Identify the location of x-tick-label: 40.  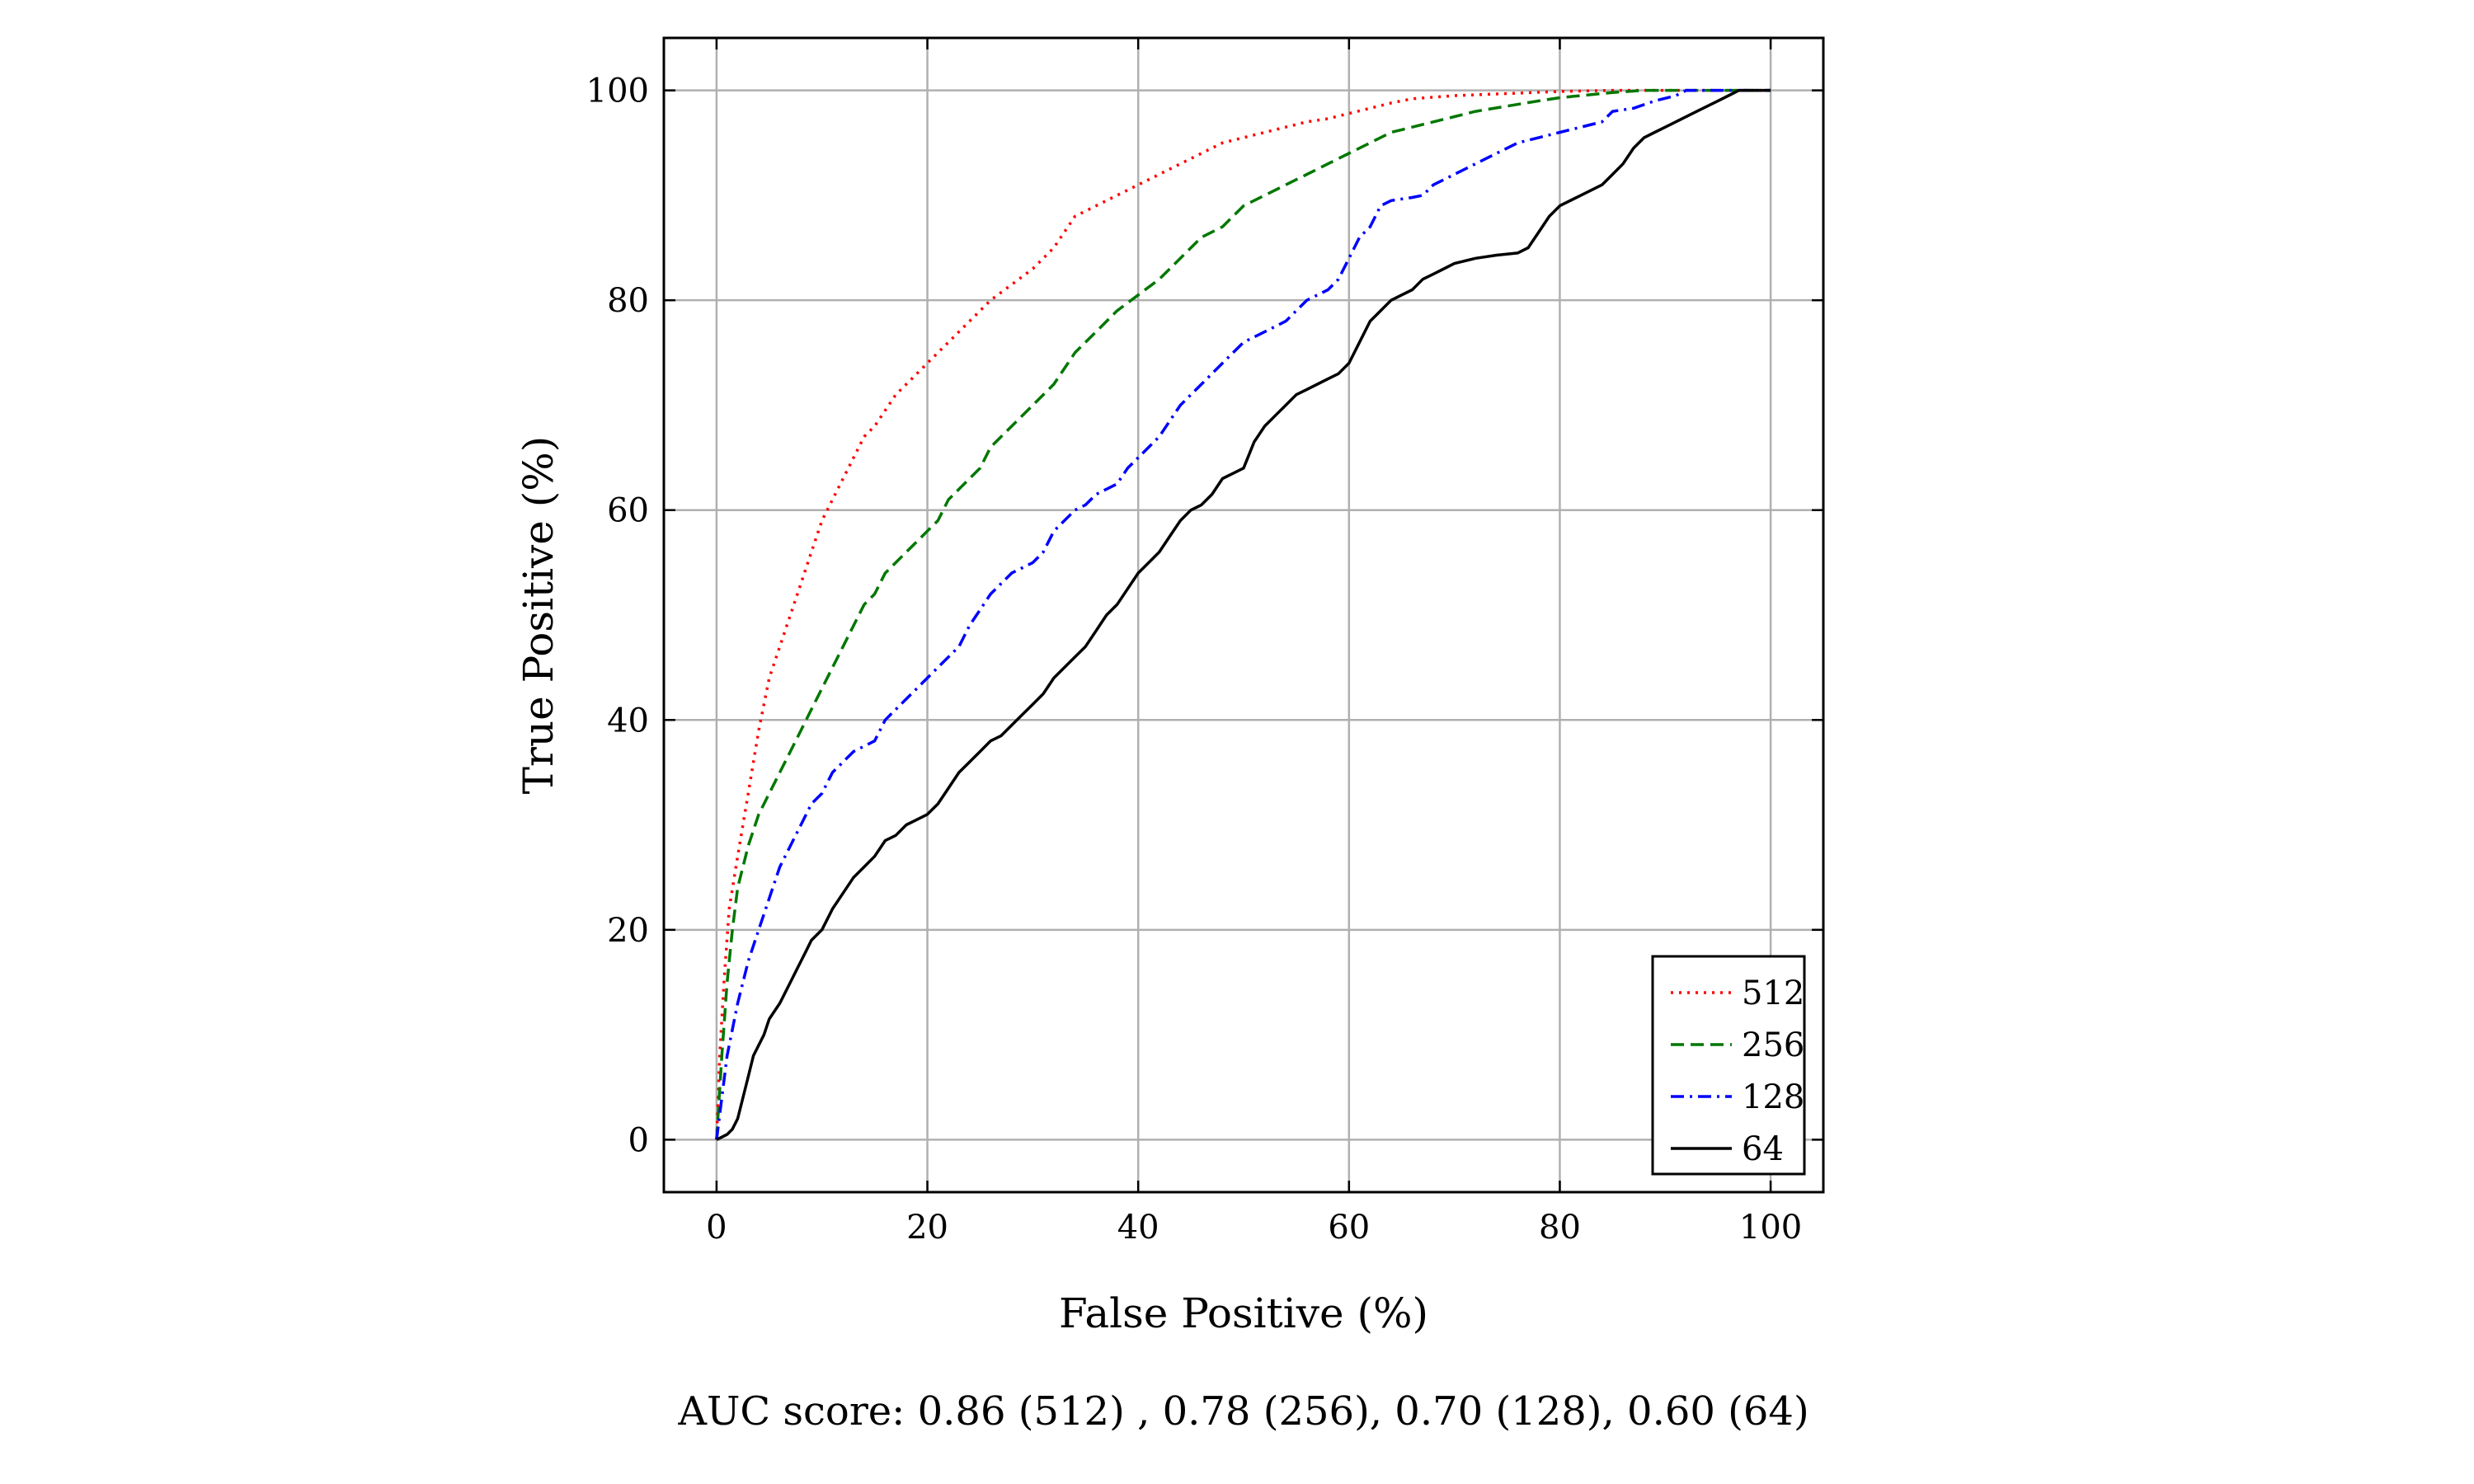
(1138, 1228).